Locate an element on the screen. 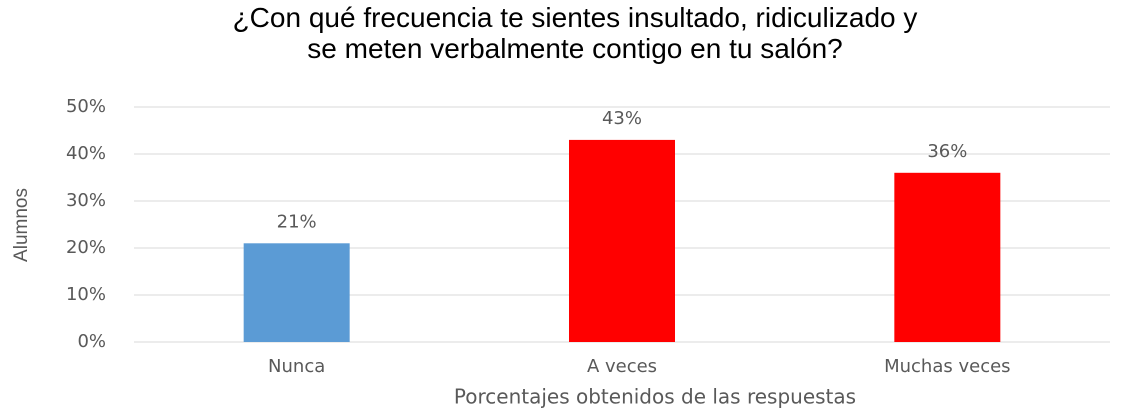  y-tick-label: 20% is located at coordinates (86, 247).